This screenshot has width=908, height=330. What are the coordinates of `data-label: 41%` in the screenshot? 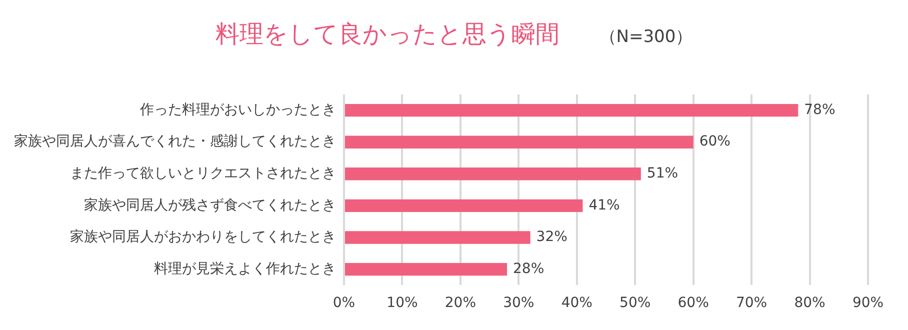 It's located at (604, 205).